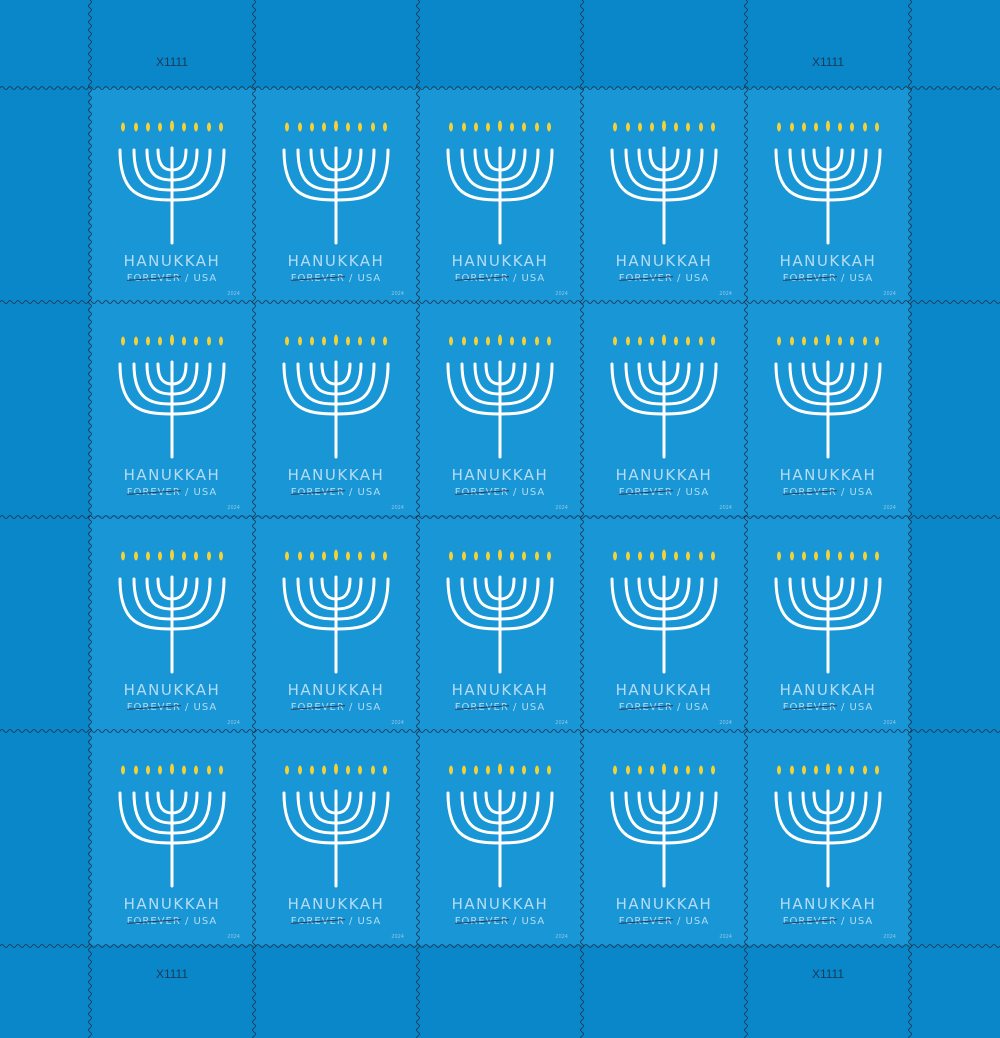  Describe the element at coordinates (828, 62) in the screenshot. I see `plate-number-top-right: X1111` at that location.